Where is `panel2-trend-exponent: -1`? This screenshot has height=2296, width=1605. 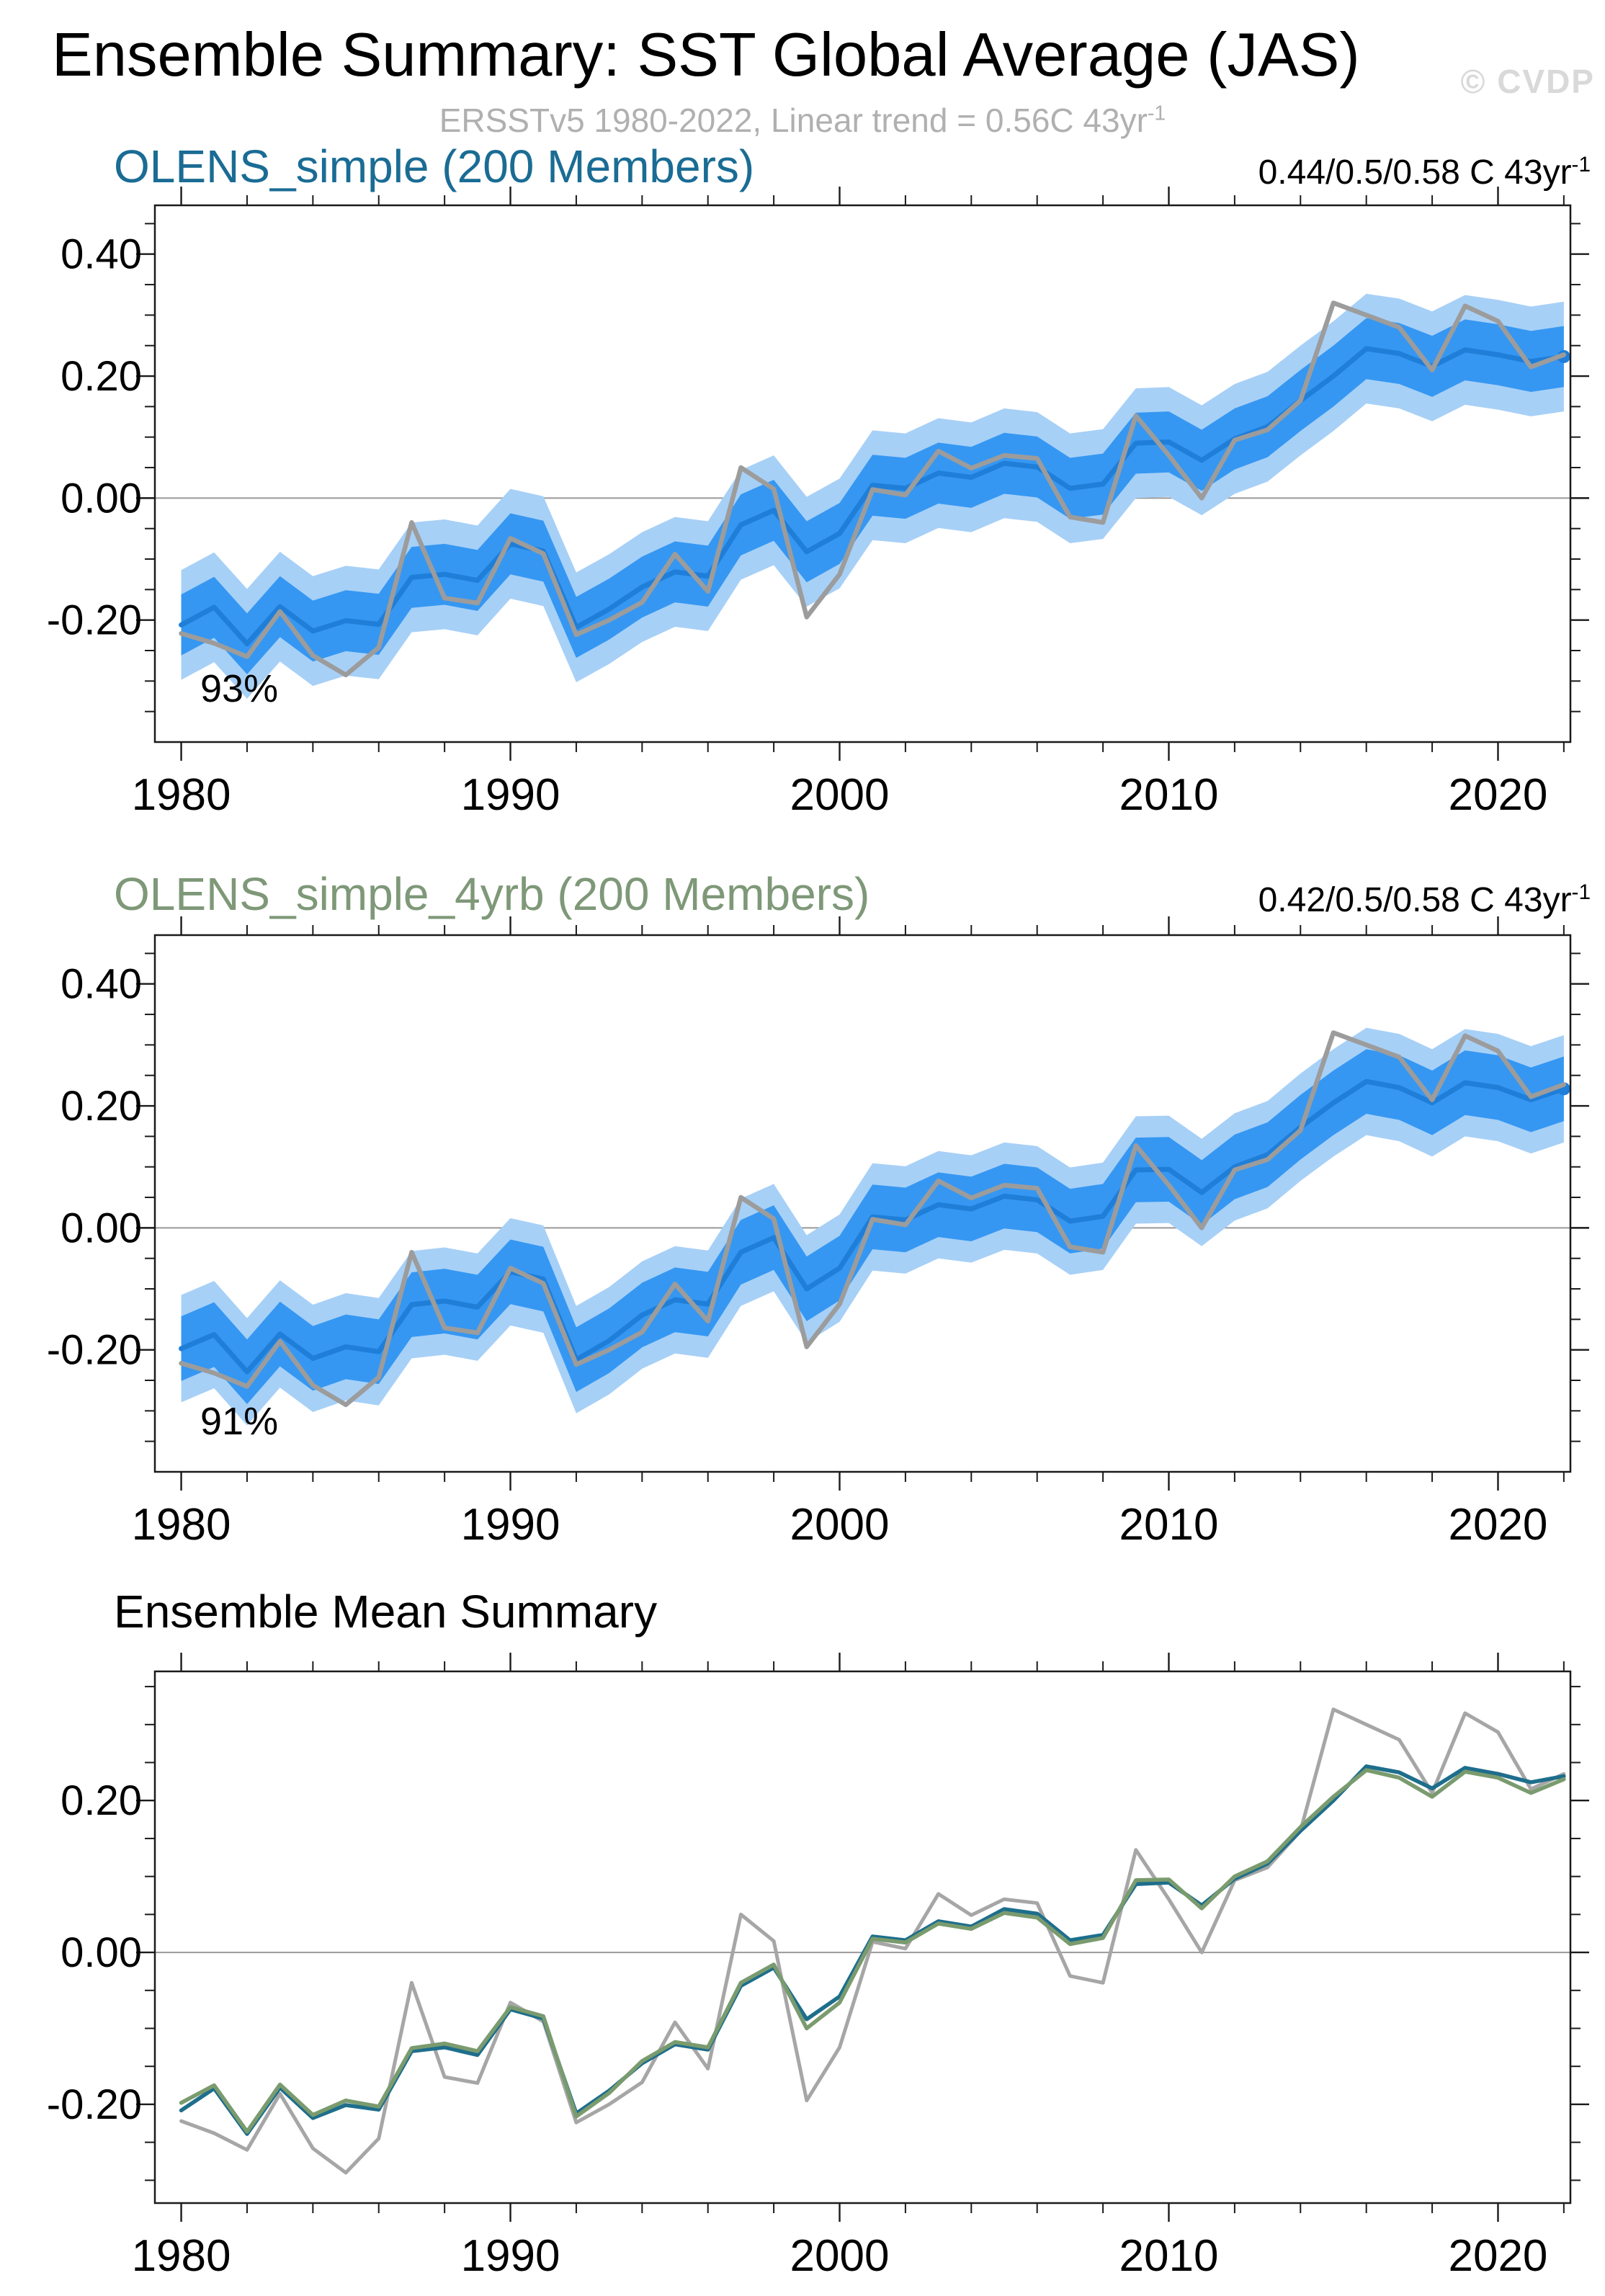 panel2-trend-exponent: -1 is located at coordinates (1581, 892).